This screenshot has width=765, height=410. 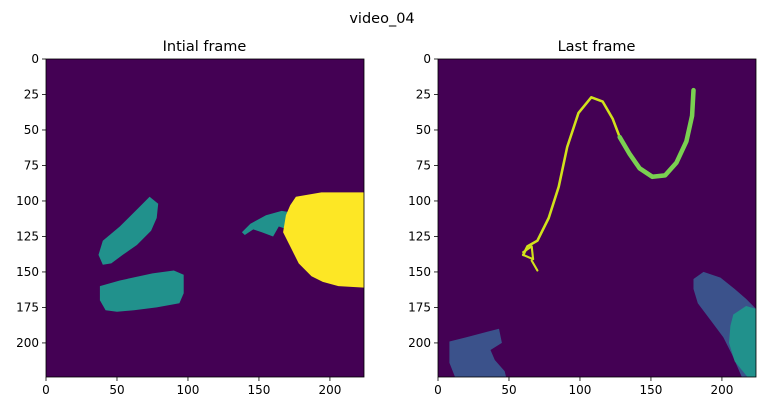 I want to click on panel-title-initial: Intial frame, so click(x=205, y=47).